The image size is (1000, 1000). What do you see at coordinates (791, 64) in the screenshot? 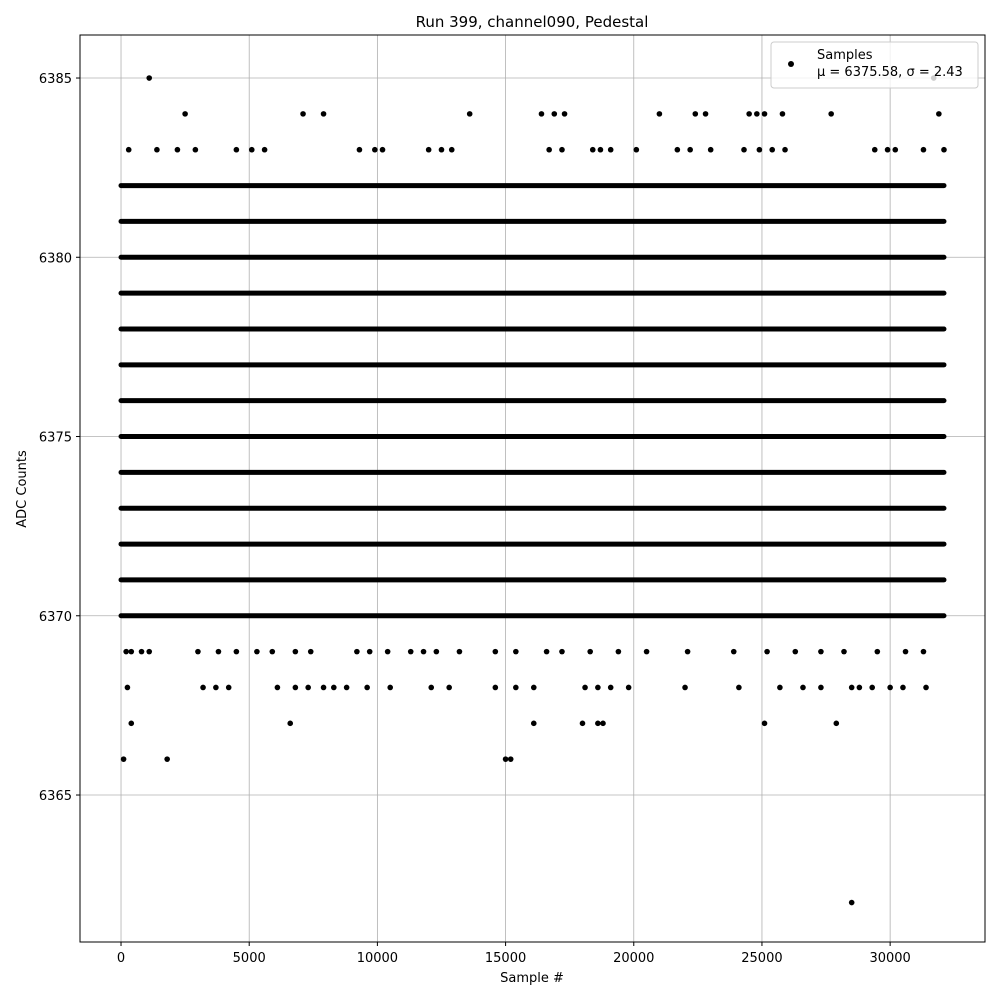
I see `legend-marker` at bounding box center [791, 64].